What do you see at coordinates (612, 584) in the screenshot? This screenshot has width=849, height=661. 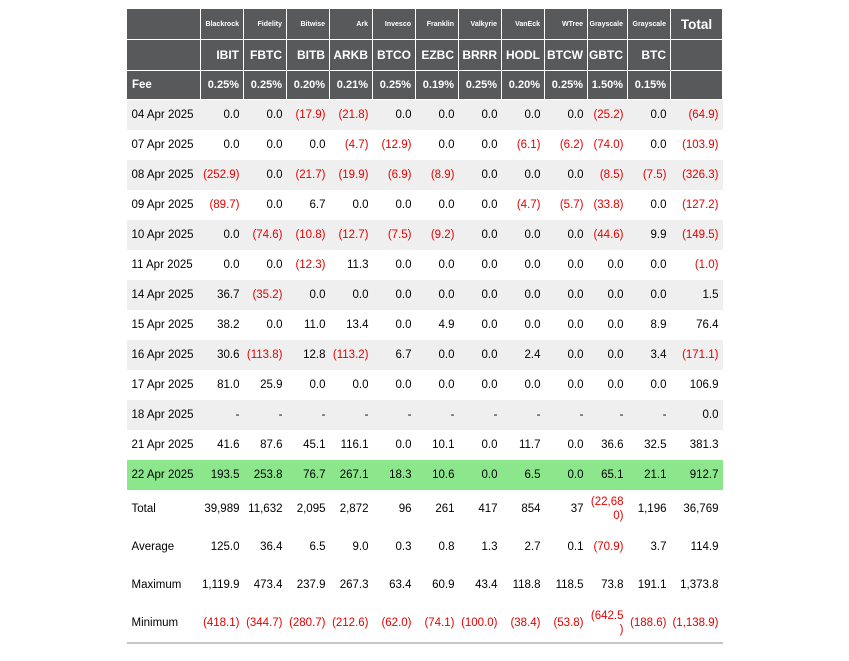 I see `summary-value-cell-gbtc: 73.8` at bounding box center [612, 584].